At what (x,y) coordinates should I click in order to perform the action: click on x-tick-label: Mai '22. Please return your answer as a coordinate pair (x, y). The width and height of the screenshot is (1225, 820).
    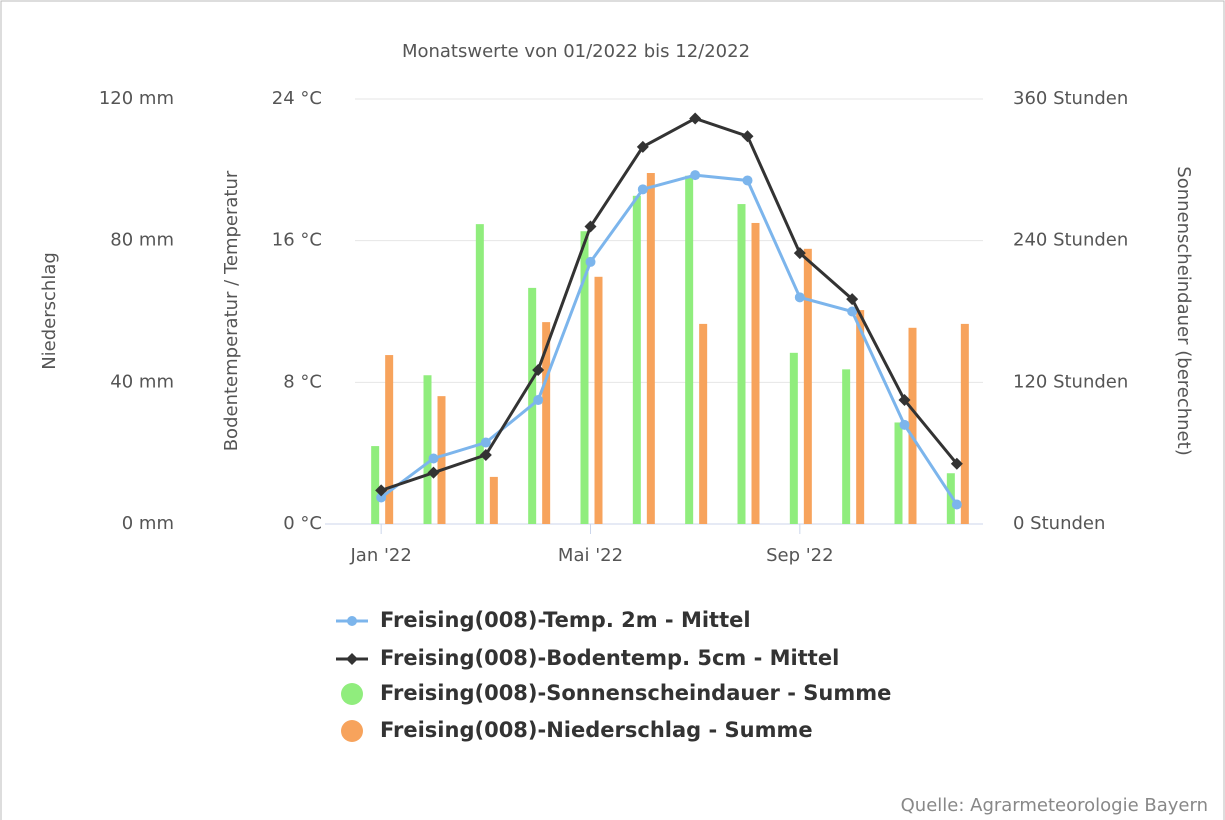
    Looking at the image, I should click on (590, 555).